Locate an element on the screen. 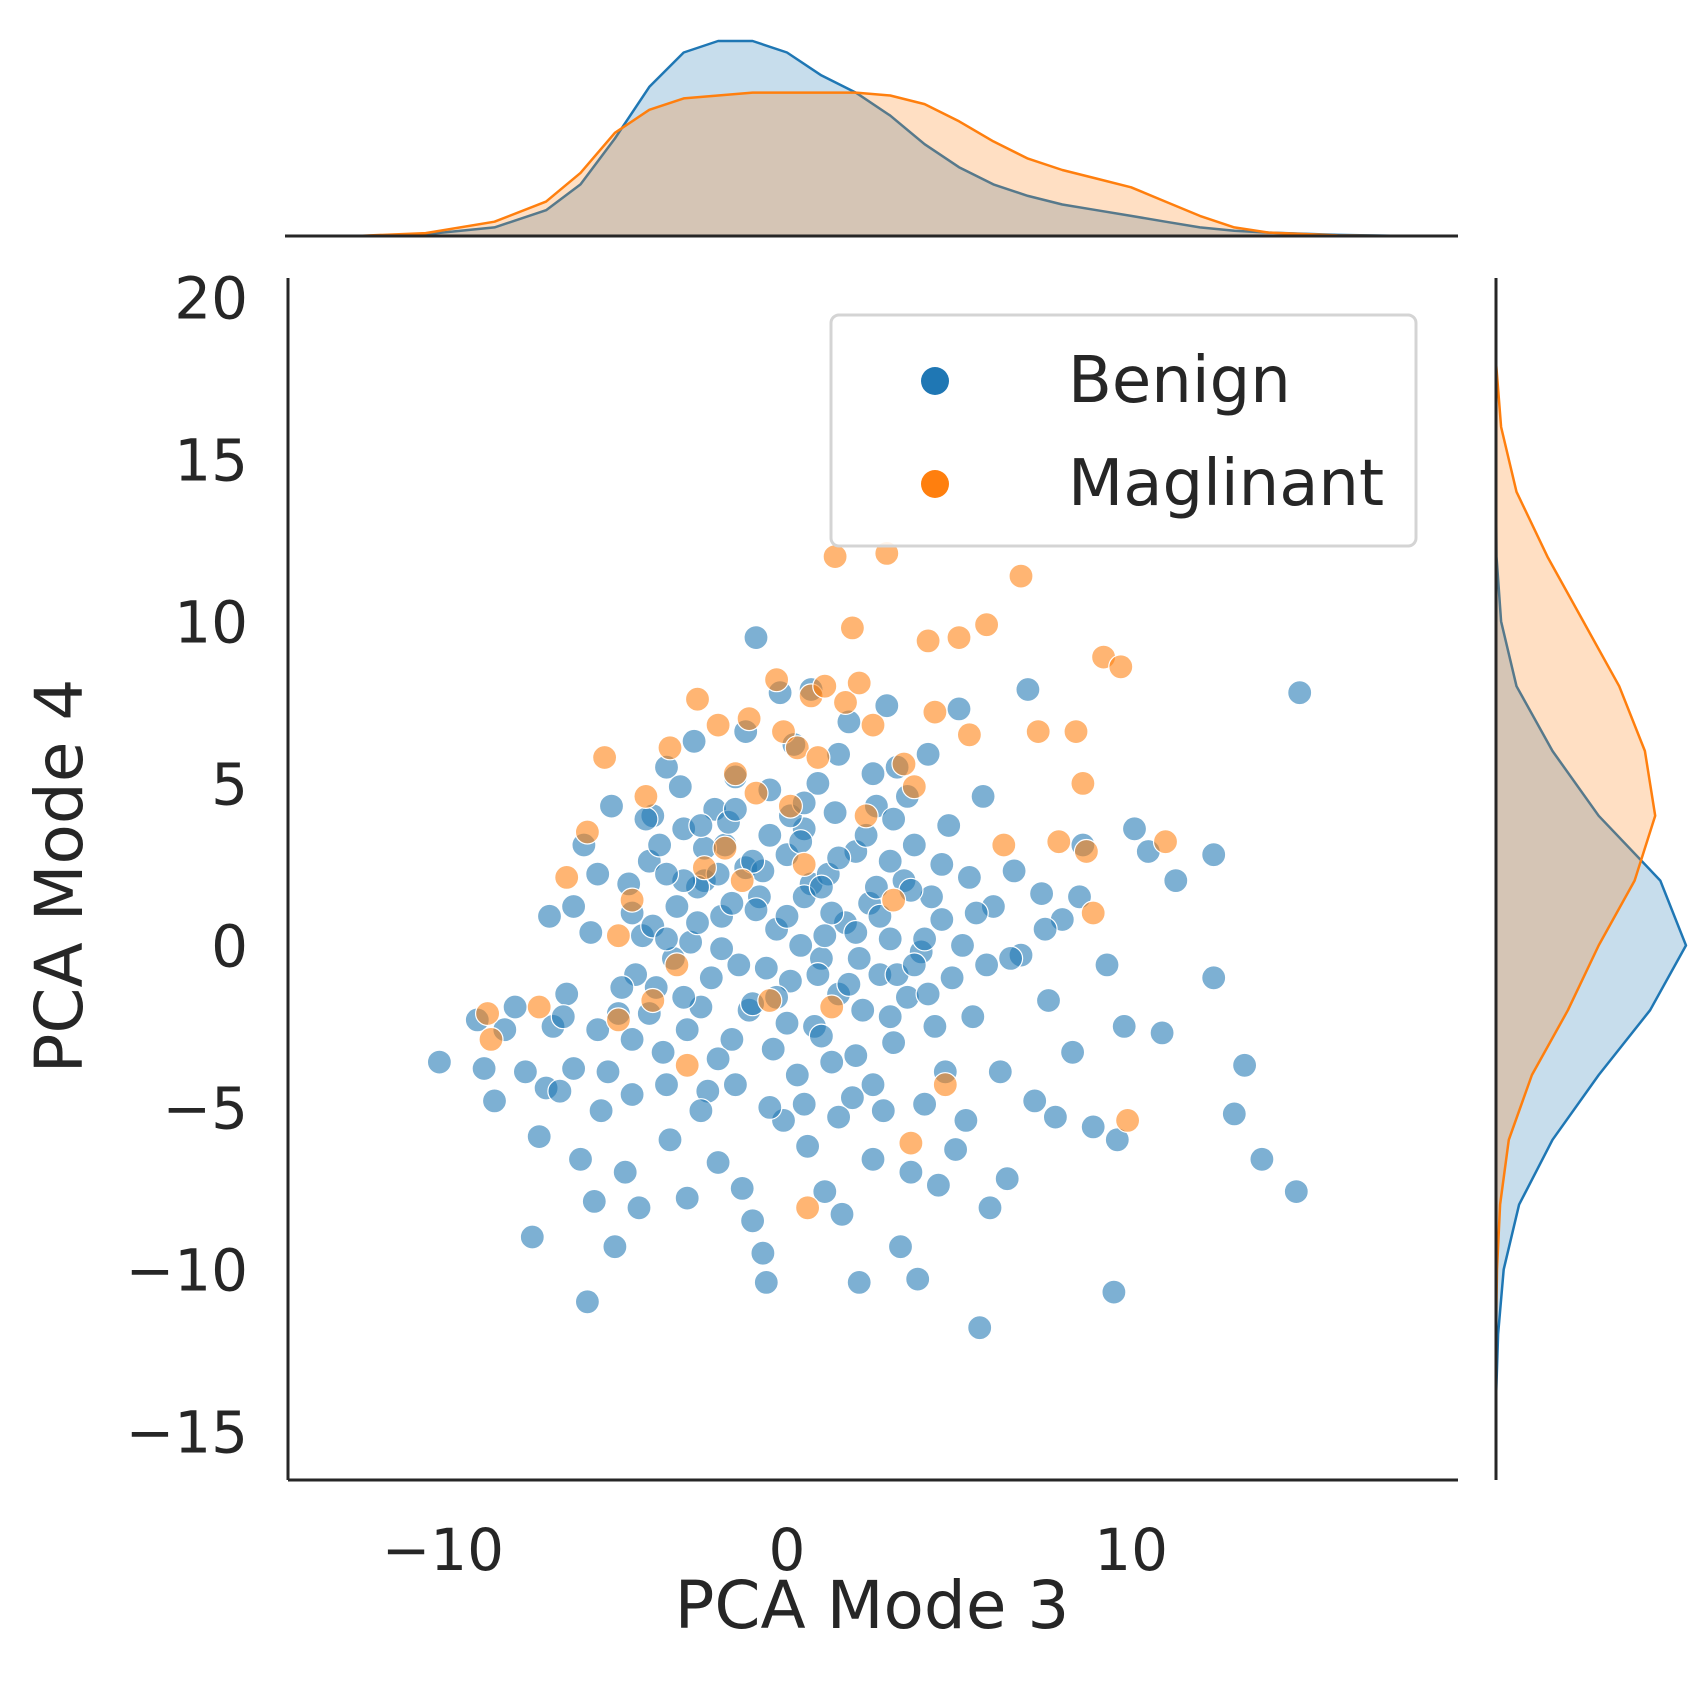 This screenshot has width=1708, height=1691. y-tick-label: 15 is located at coordinates (211, 460).